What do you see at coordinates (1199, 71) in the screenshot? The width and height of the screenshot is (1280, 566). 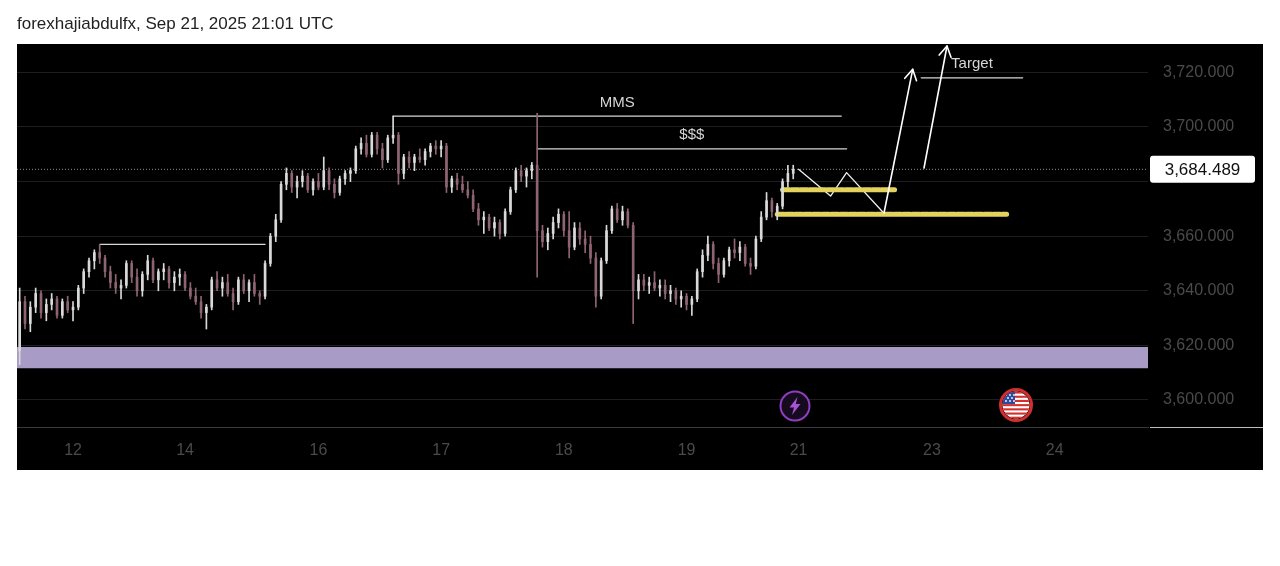 I see `y-tick-label: 3,720.000` at bounding box center [1199, 71].